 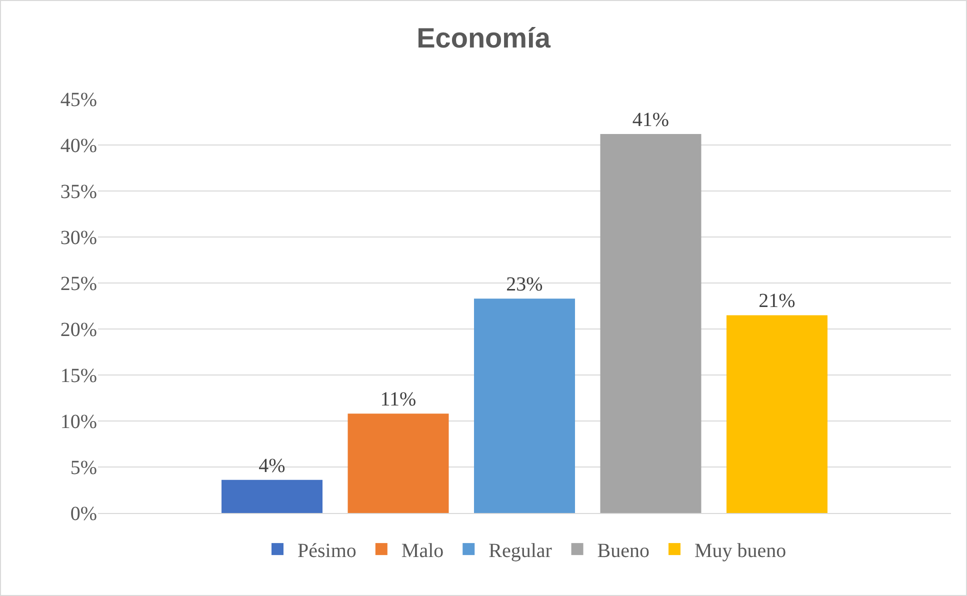 I want to click on data-label: 11%, so click(x=398, y=399).